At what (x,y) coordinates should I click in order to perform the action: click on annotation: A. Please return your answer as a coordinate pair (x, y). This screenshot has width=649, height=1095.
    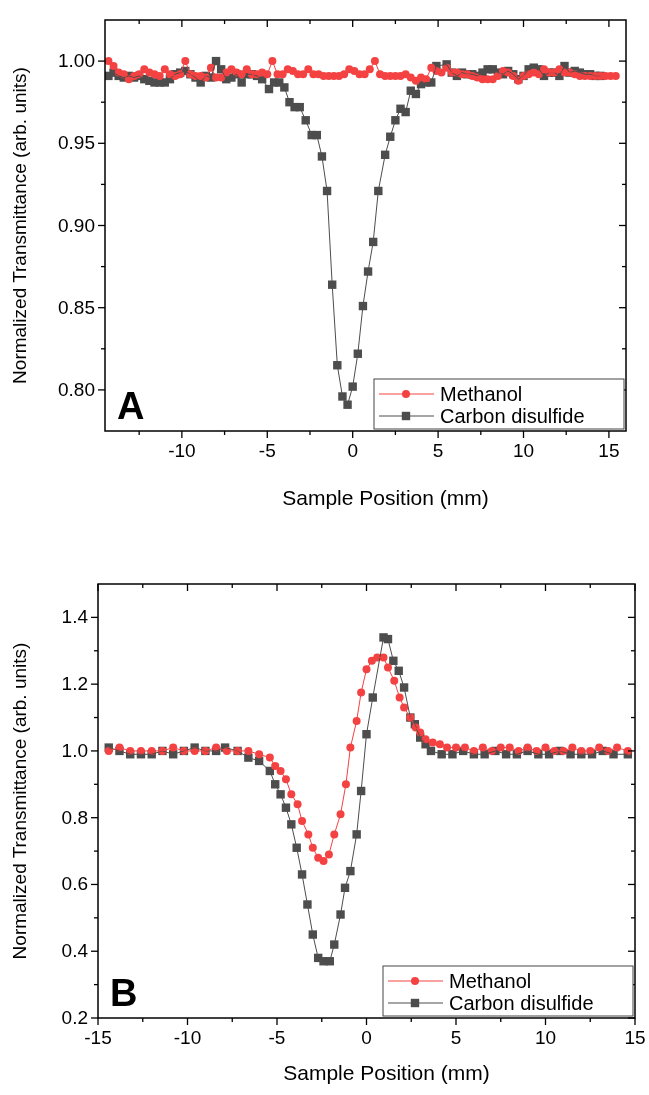
    Looking at the image, I should click on (131, 406).